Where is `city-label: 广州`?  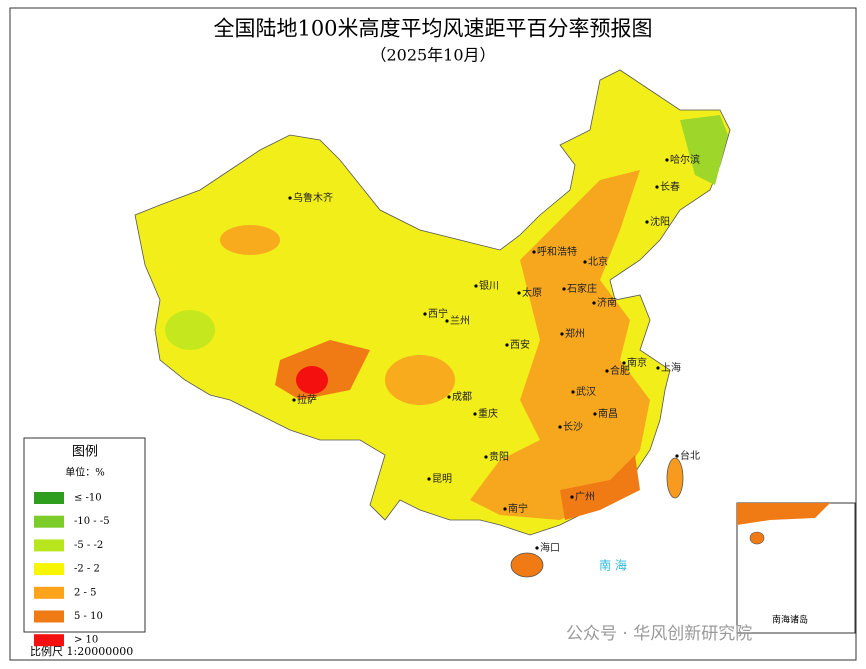
city-label: 广州 is located at coordinates (585, 497).